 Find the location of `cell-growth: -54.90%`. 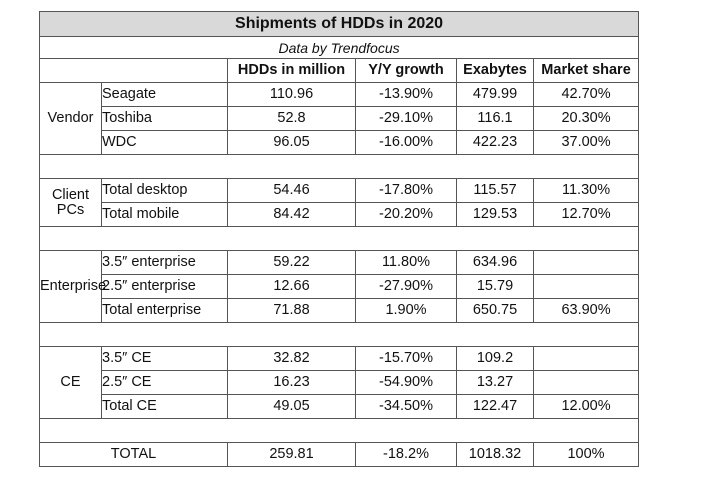

cell-growth: -54.90% is located at coordinates (406, 382).